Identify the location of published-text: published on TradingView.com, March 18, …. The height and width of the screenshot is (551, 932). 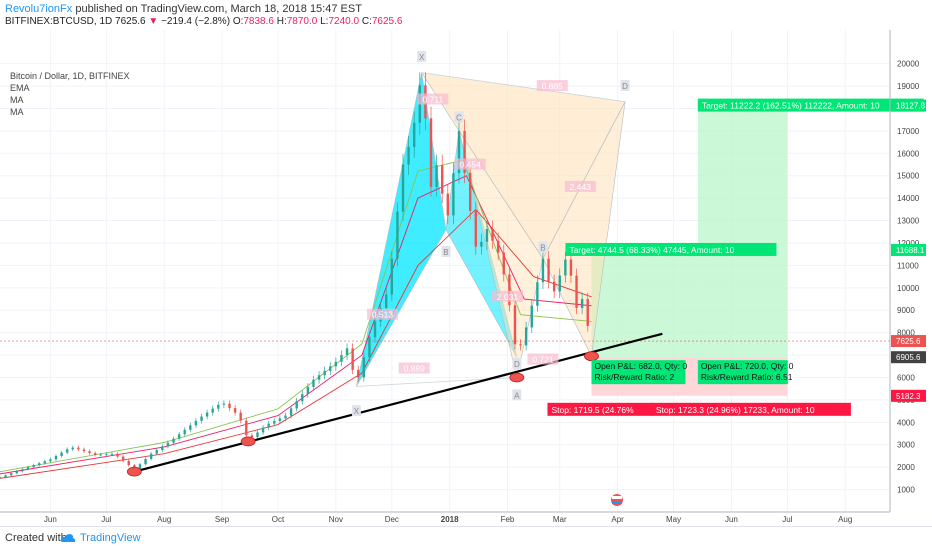
(218, 9).